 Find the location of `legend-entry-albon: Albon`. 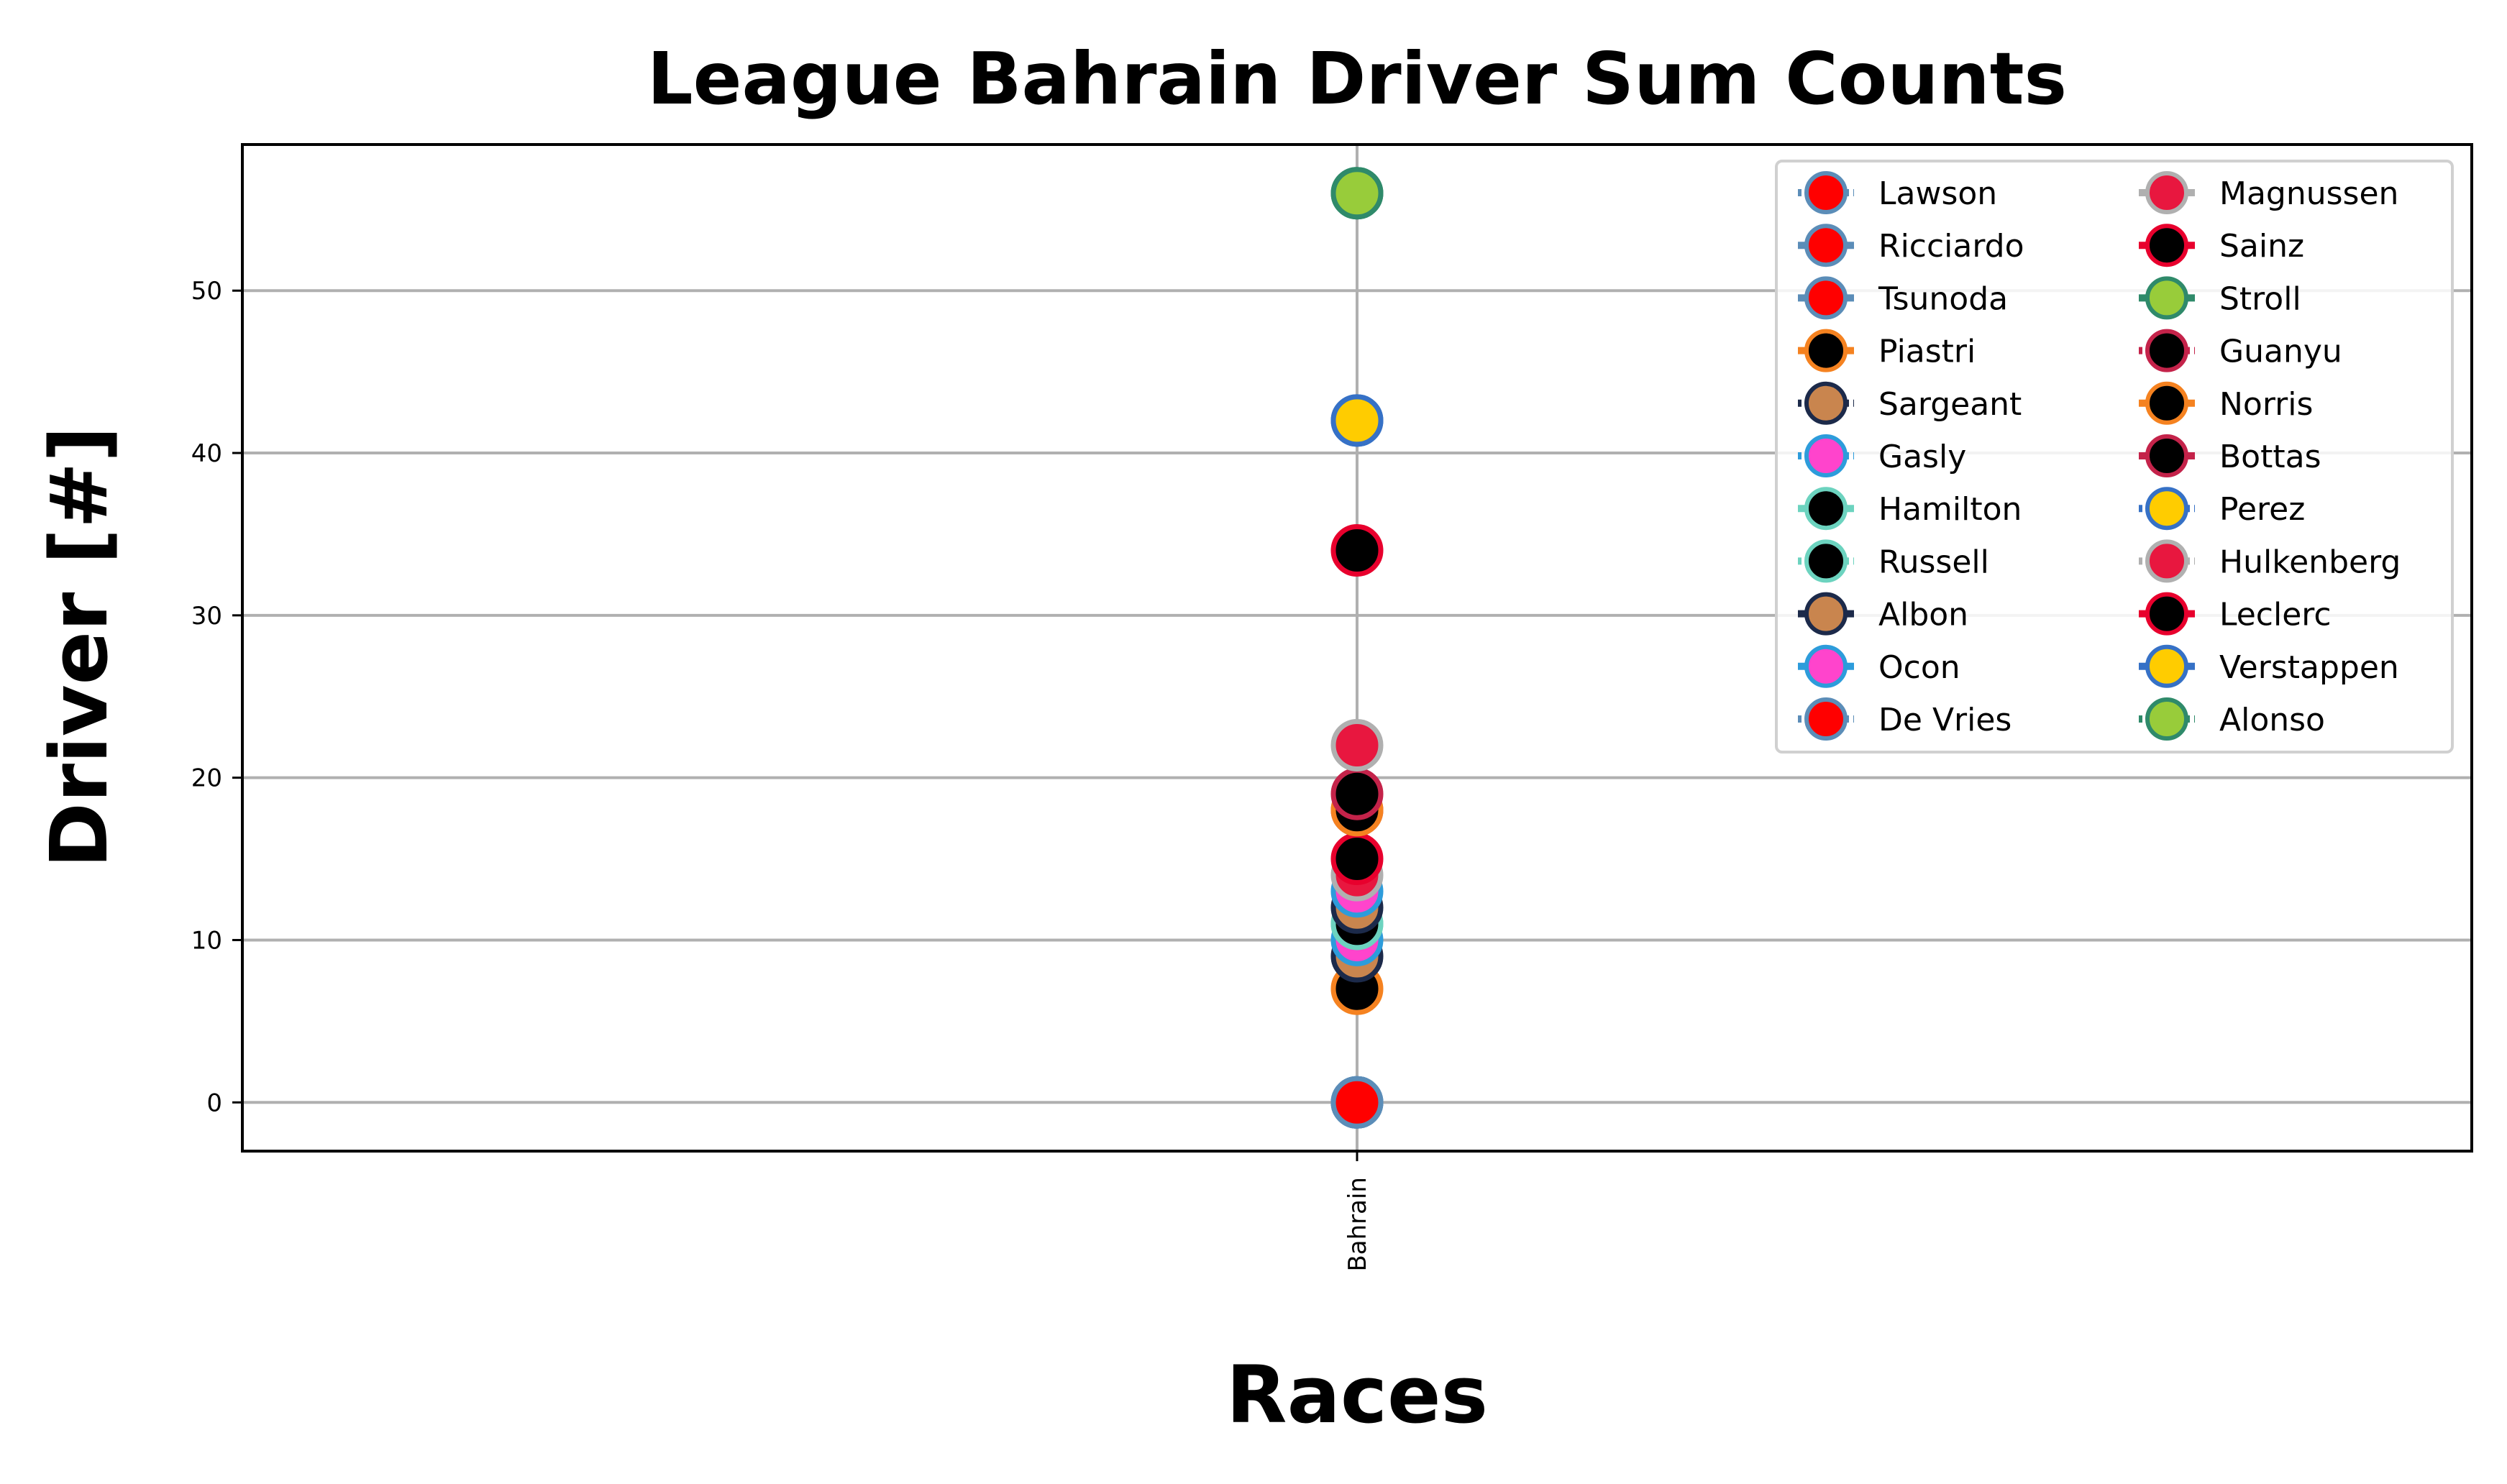

legend-entry-albon: Albon is located at coordinates (1883, 614).